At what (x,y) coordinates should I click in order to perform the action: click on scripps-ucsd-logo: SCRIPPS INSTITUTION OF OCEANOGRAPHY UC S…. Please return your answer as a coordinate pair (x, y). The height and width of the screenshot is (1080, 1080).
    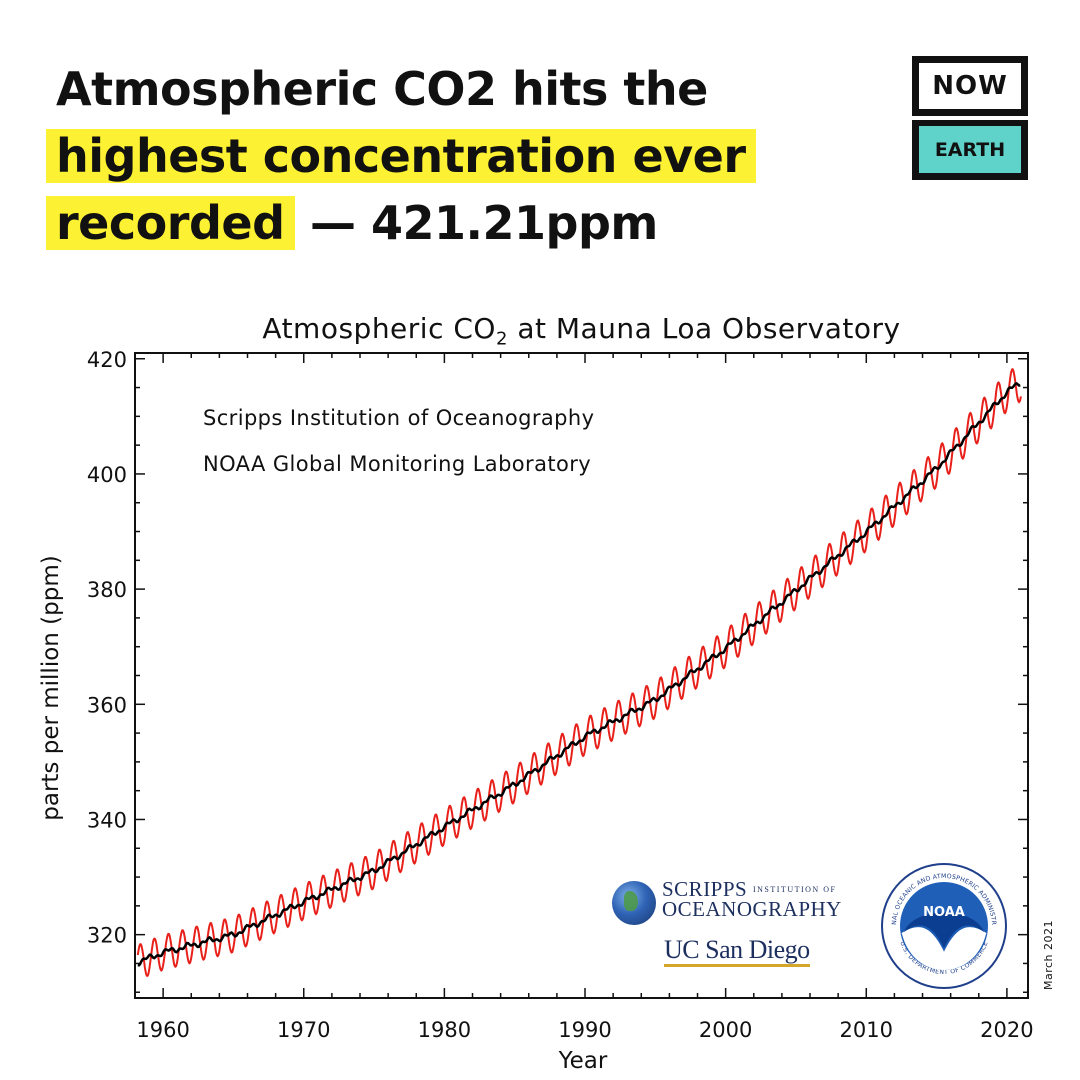
    Looking at the image, I should click on (737, 922).